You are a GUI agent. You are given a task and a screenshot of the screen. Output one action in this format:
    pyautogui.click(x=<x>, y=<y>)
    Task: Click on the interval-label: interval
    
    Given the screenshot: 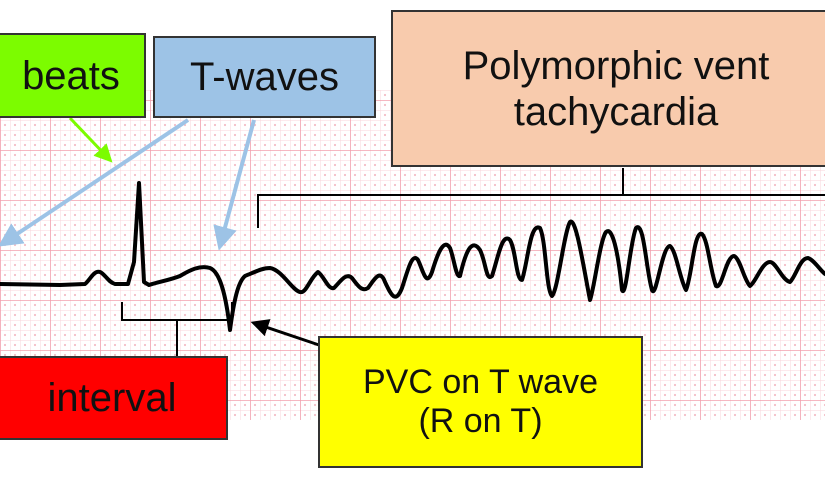 What is the action you would take?
    pyautogui.click(x=114, y=398)
    